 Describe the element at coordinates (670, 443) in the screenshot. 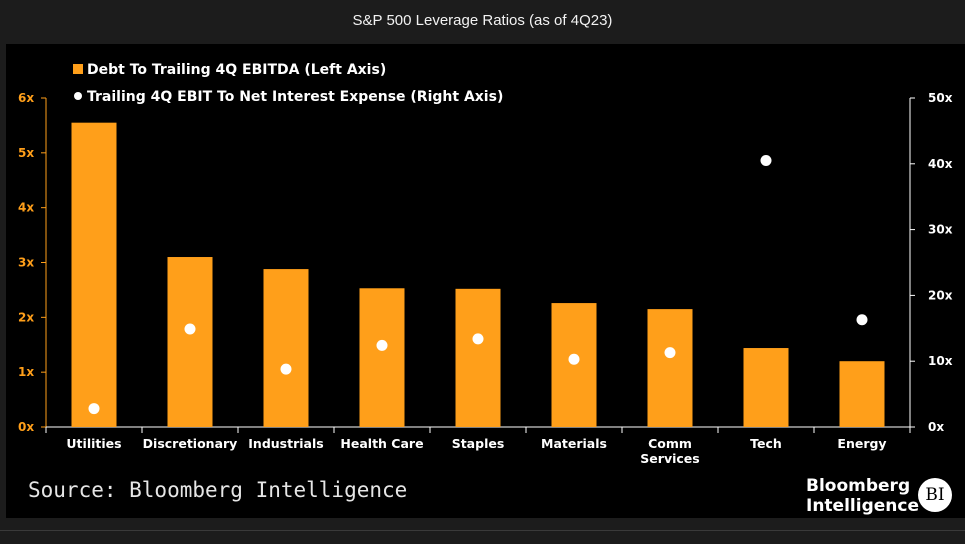

I see `category-label: Comm` at that location.